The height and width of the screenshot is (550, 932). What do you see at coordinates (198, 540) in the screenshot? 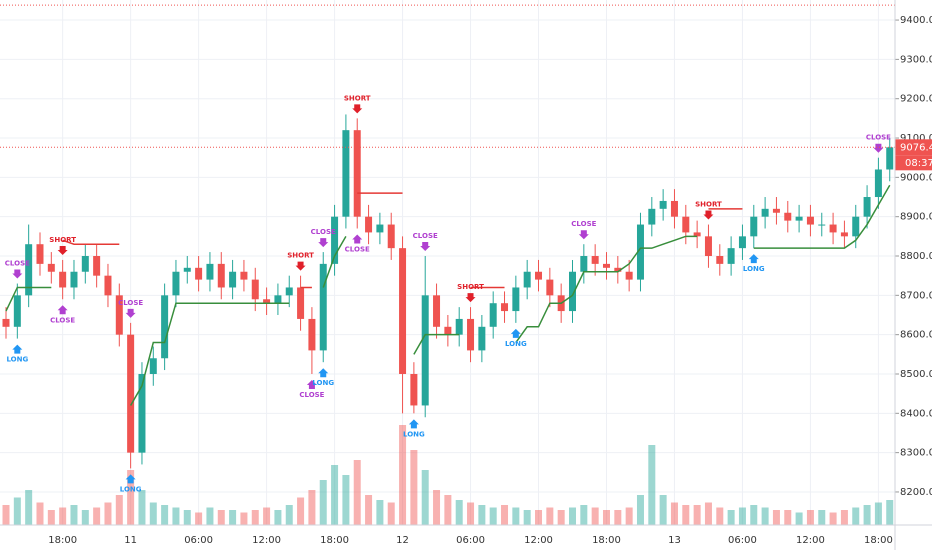
I see `x-tick-label: 06:00` at bounding box center [198, 540].